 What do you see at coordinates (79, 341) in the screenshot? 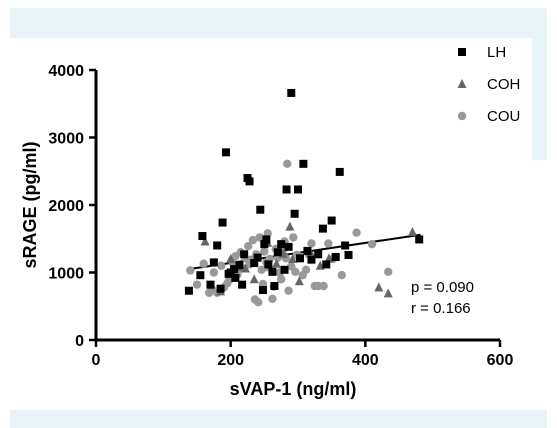
I see `y-tick-label: 0` at bounding box center [79, 341].